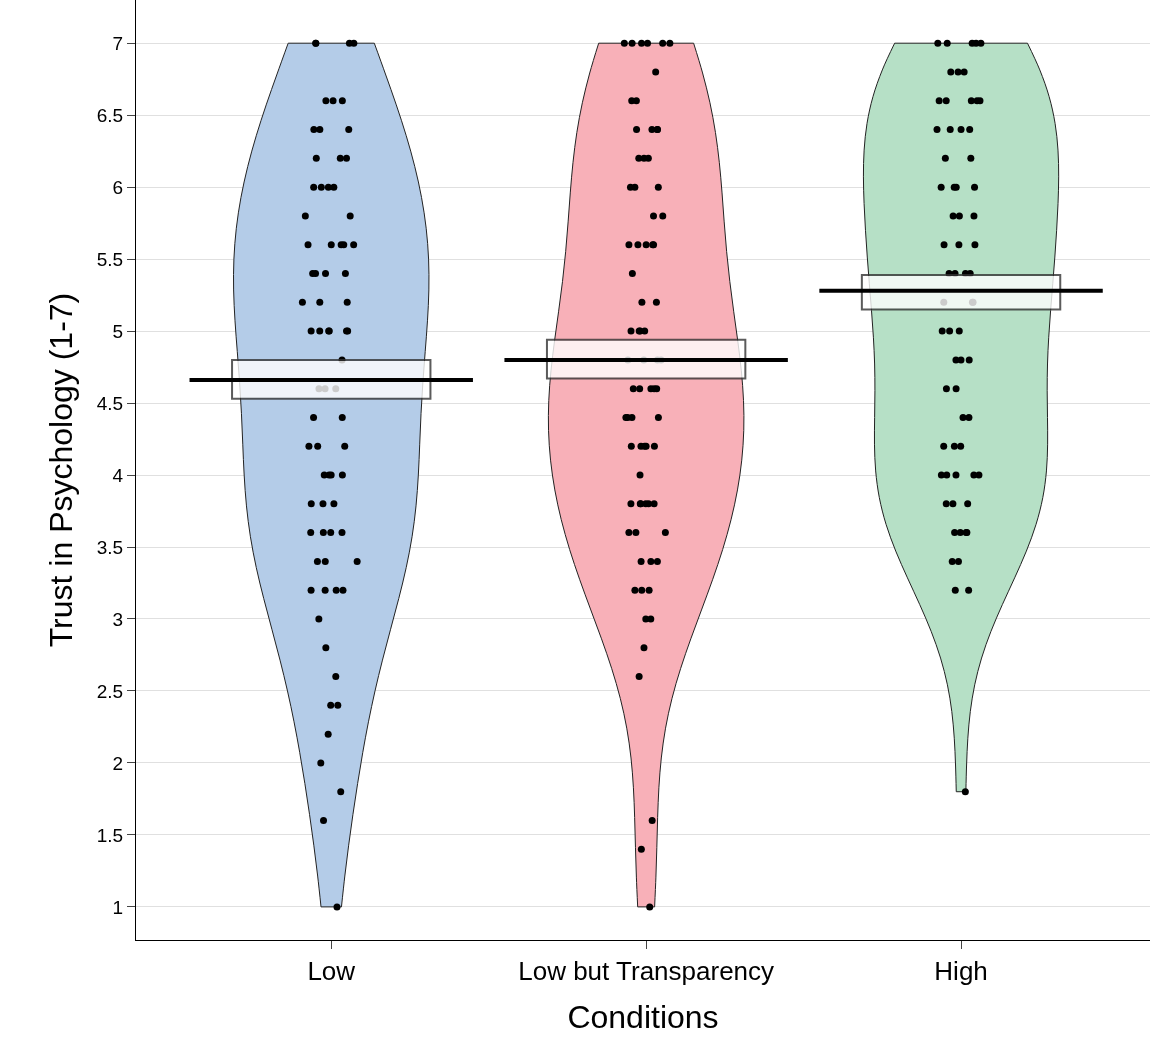 The height and width of the screenshot is (1061, 1154). I want to click on y-tick-label: 1.5, so click(110, 835).